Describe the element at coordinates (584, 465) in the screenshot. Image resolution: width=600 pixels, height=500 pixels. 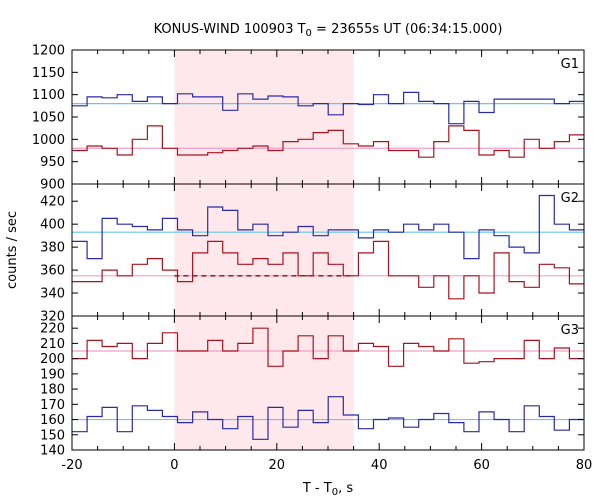
I see `x-tick-label: 80` at that location.